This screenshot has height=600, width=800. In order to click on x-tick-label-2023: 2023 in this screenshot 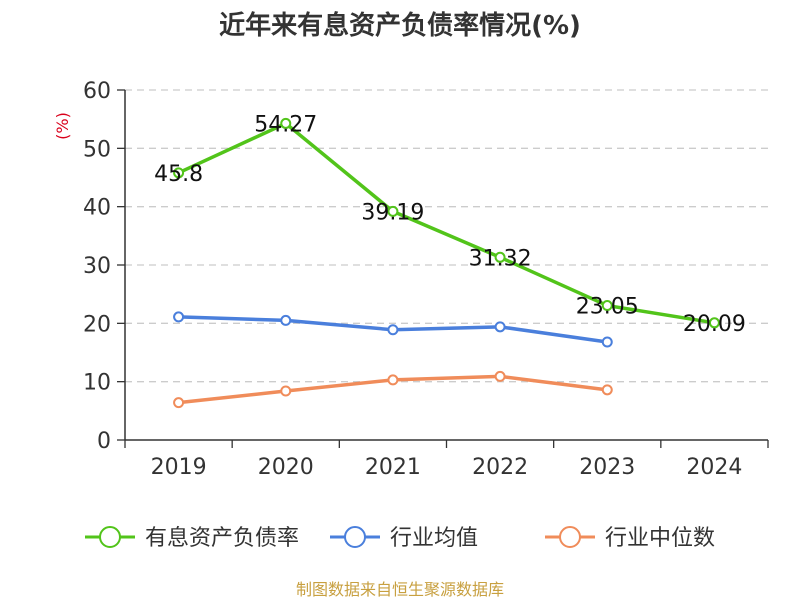, I will do `click(607, 467)`.